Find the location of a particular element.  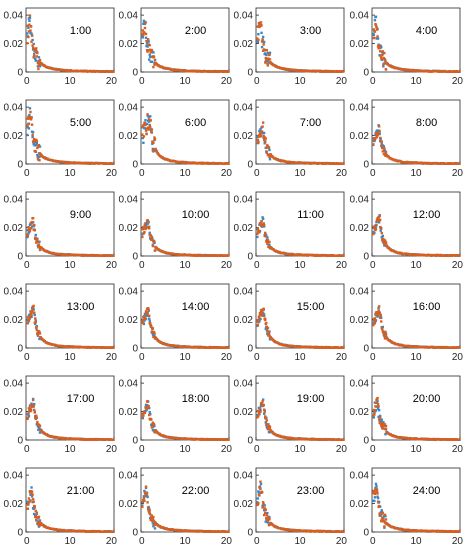

panel-time-label: 16:00 is located at coordinates (427, 307).